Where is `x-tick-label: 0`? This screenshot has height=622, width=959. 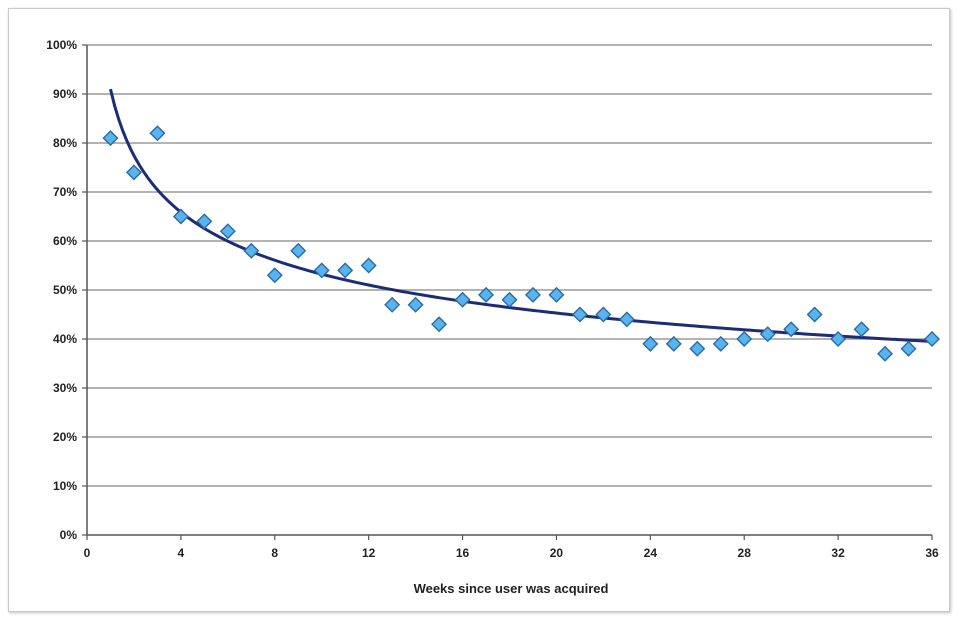
x-tick-label: 0 is located at coordinates (87, 553).